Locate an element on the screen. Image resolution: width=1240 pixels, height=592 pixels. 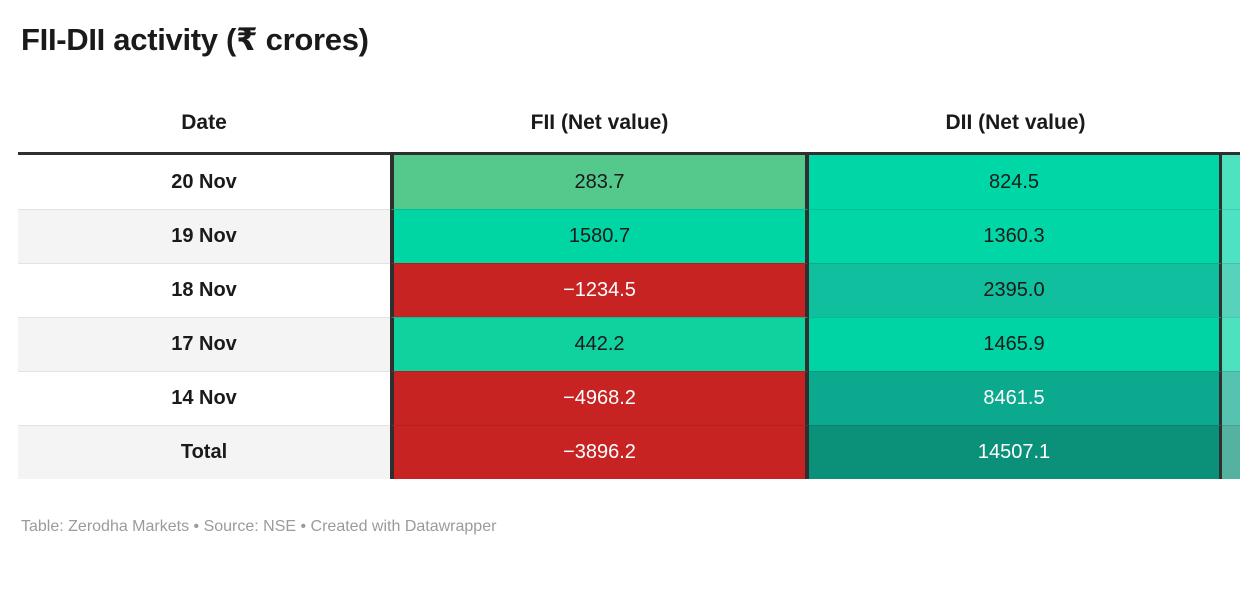
date-cell: 18 Nov is located at coordinates (204, 290).